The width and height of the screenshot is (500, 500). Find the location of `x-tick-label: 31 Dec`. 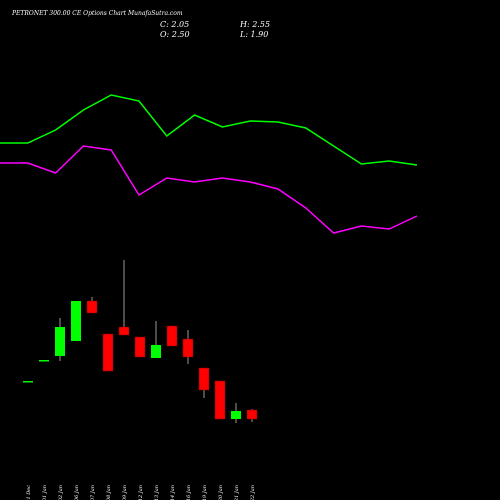

x-tick-label: 31 Dec is located at coordinates (29, 492).